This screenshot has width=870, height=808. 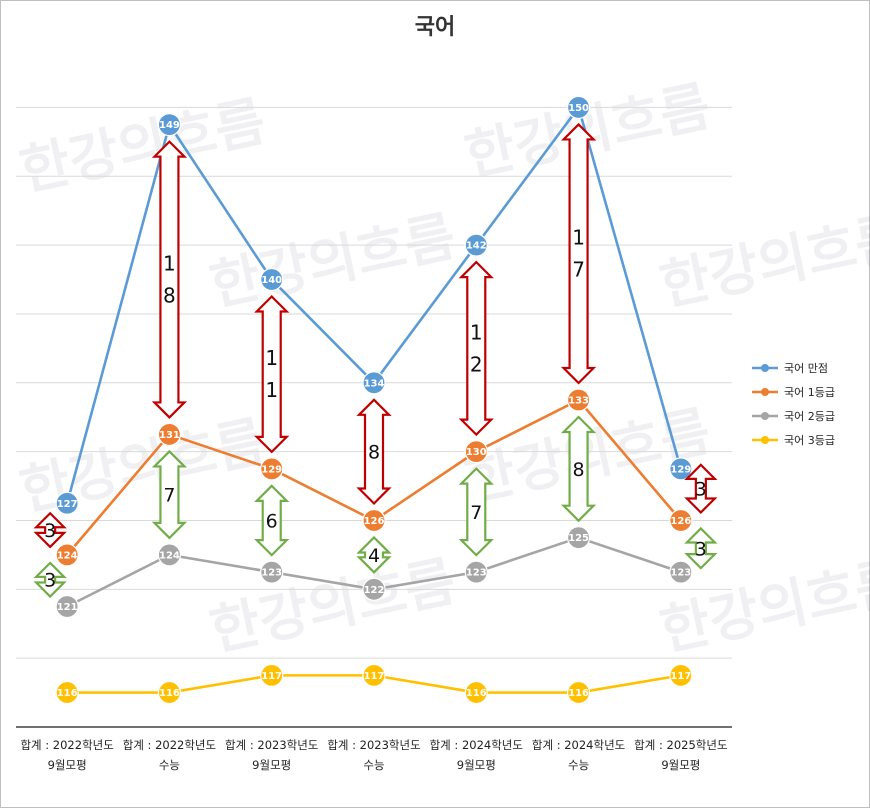 What do you see at coordinates (169, 296) in the screenshot?
I see `gap-label-char: 8` at bounding box center [169, 296].